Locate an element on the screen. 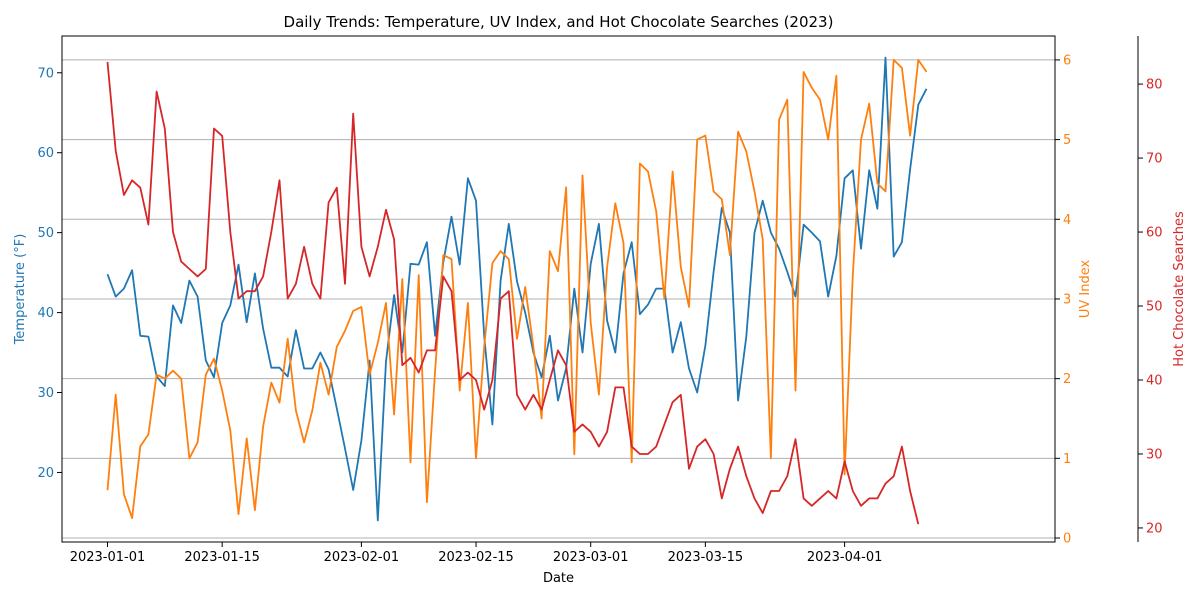 Image resolution: width=1200 pixels, height=600 pixels. uv-tick-label: 0 is located at coordinates (1067, 539).